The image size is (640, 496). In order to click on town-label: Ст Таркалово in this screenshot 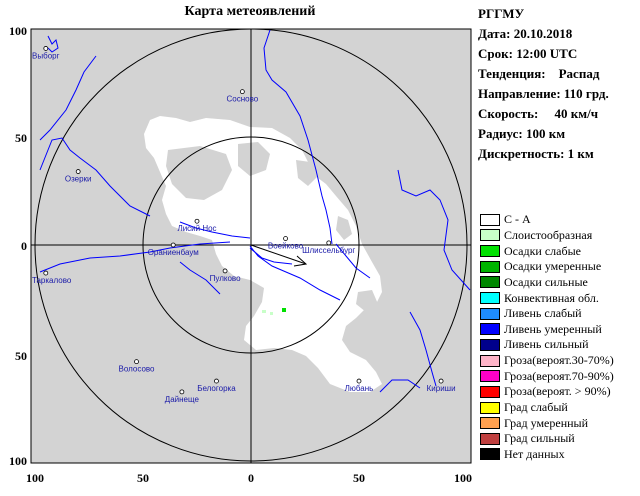, I will do `click(46, 280)`.